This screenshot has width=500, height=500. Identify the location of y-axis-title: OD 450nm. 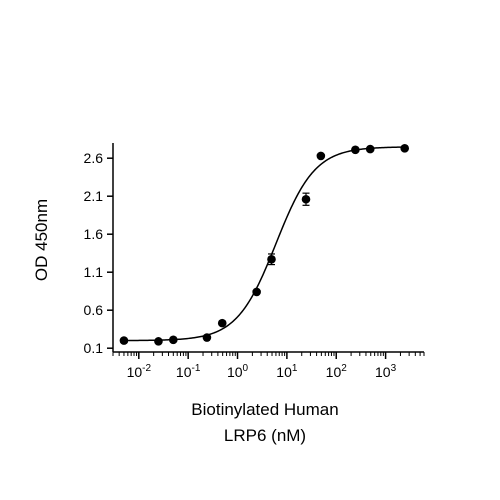
(41, 240).